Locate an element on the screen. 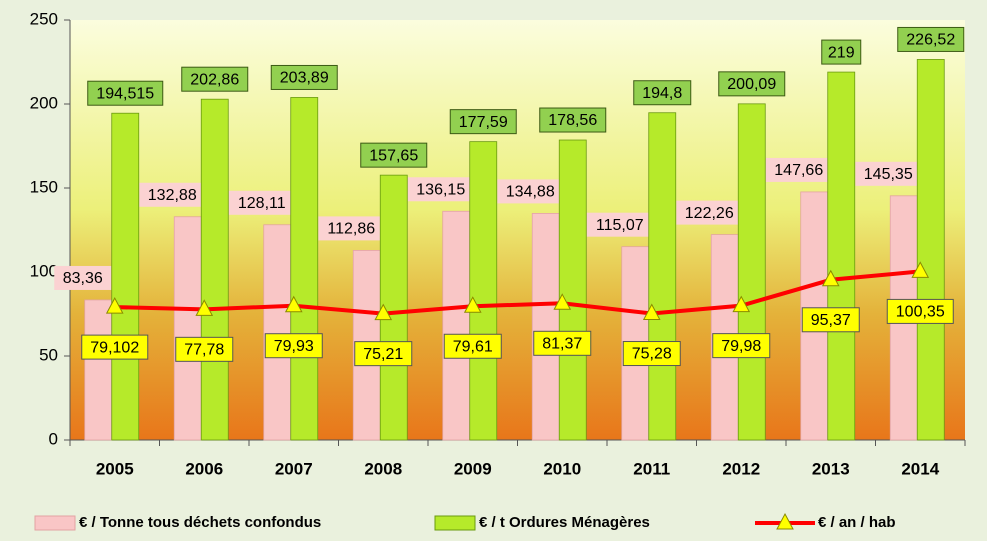 This screenshot has width=987, height=541. value-label: 79,98 is located at coordinates (741, 346).